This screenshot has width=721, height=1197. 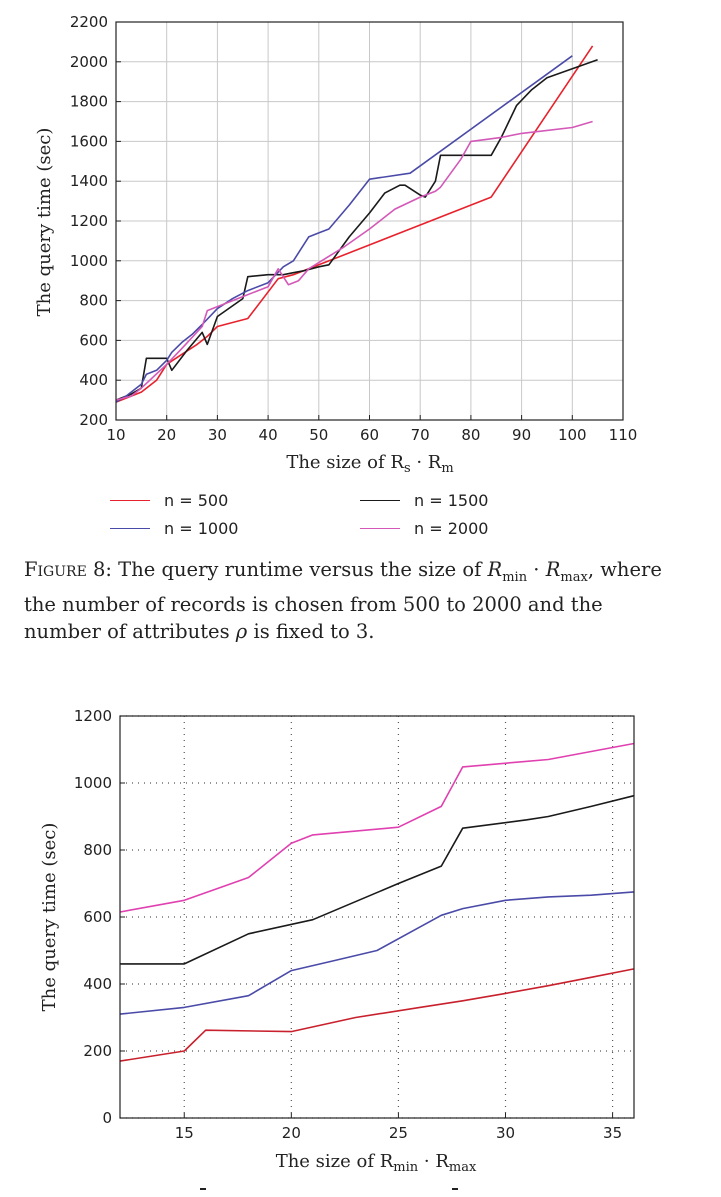 I want to click on chart-2-x-axis-title: The size of Rmin · Rmax, so click(x=376, y=1163).